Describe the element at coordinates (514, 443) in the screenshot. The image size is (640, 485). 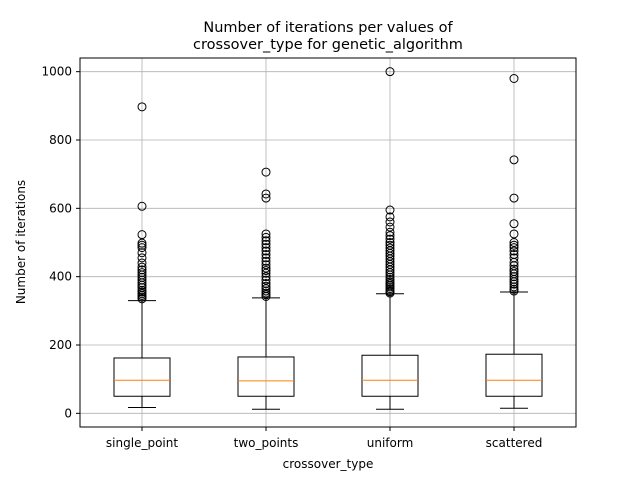
I see `x-tick-label: scattered` at that location.